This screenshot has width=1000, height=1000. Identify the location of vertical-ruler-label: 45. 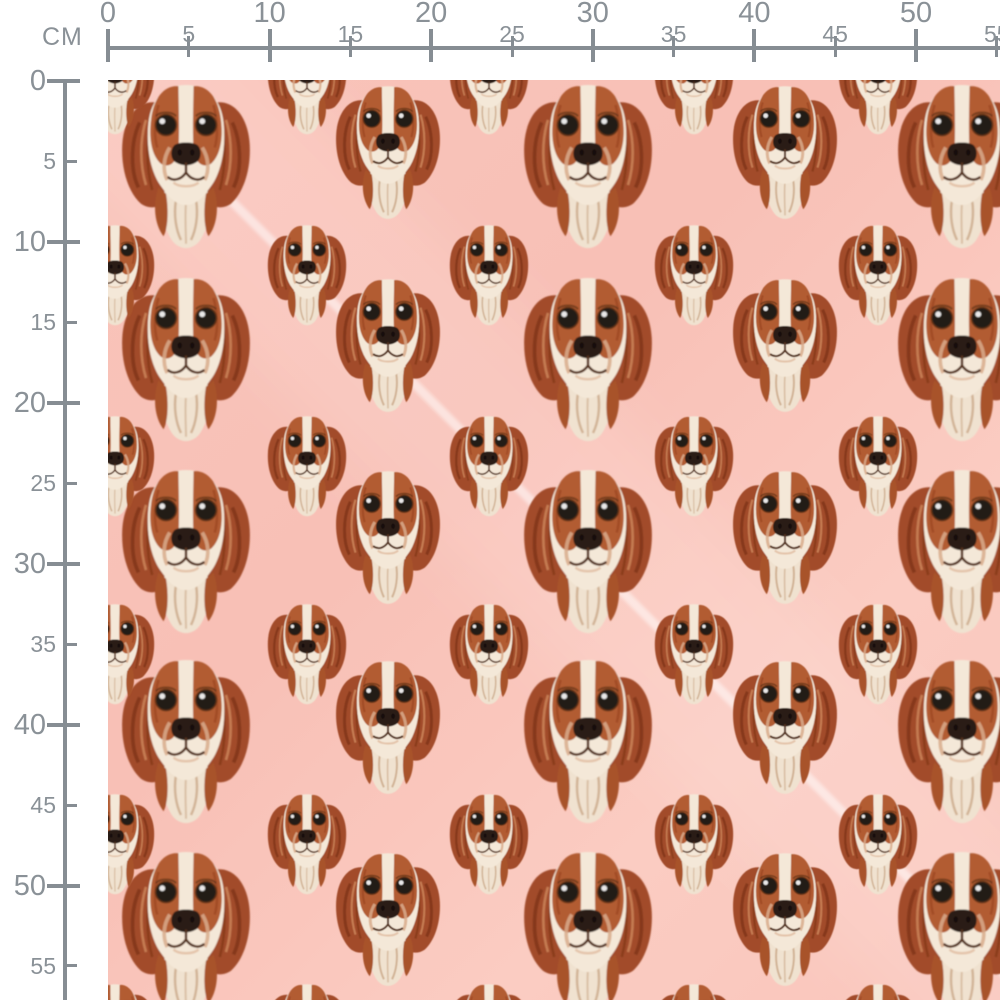
(43, 805).